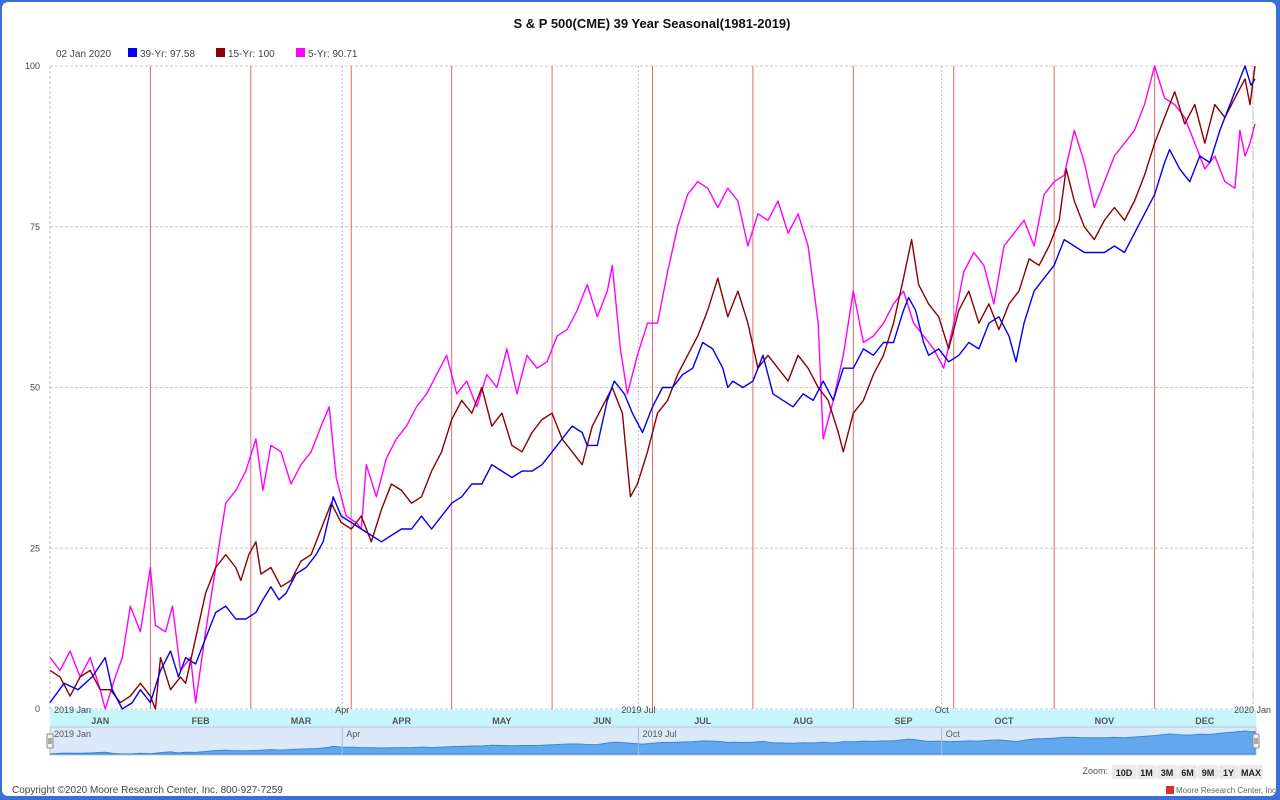 The height and width of the screenshot is (800, 1280). Describe the element at coordinates (1170, 790) in the screenshot. I see `moore-logo-icon` at that location.